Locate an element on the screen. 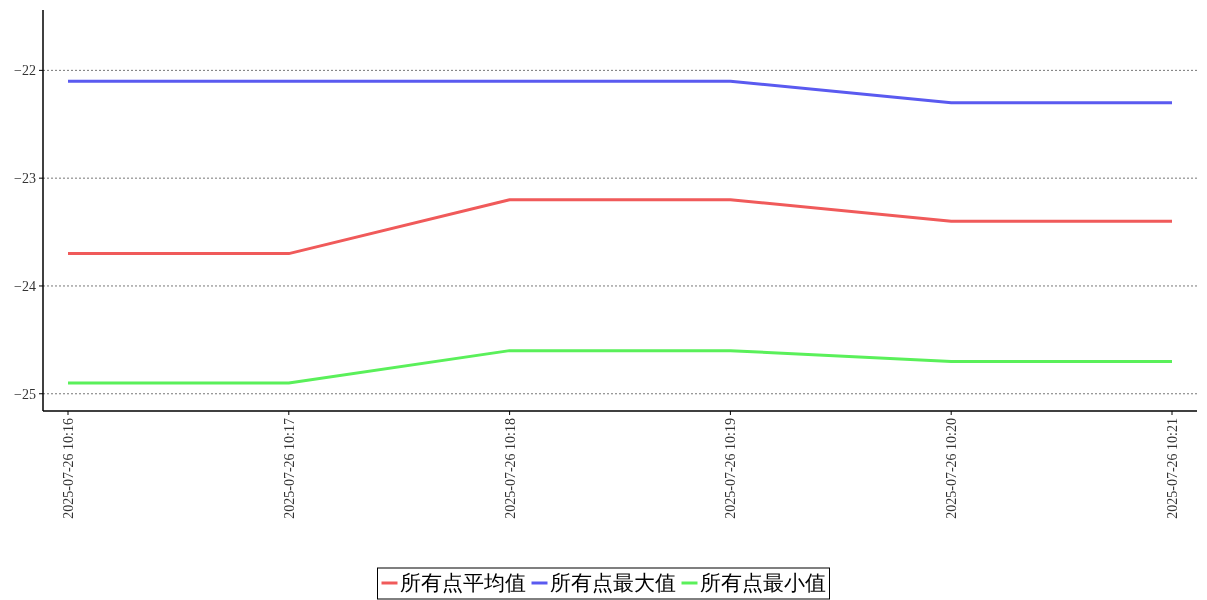 The width and height of the screenshot is (1207, 600). legend-label: 所有点最大值 is located at coordinates (612, 583).